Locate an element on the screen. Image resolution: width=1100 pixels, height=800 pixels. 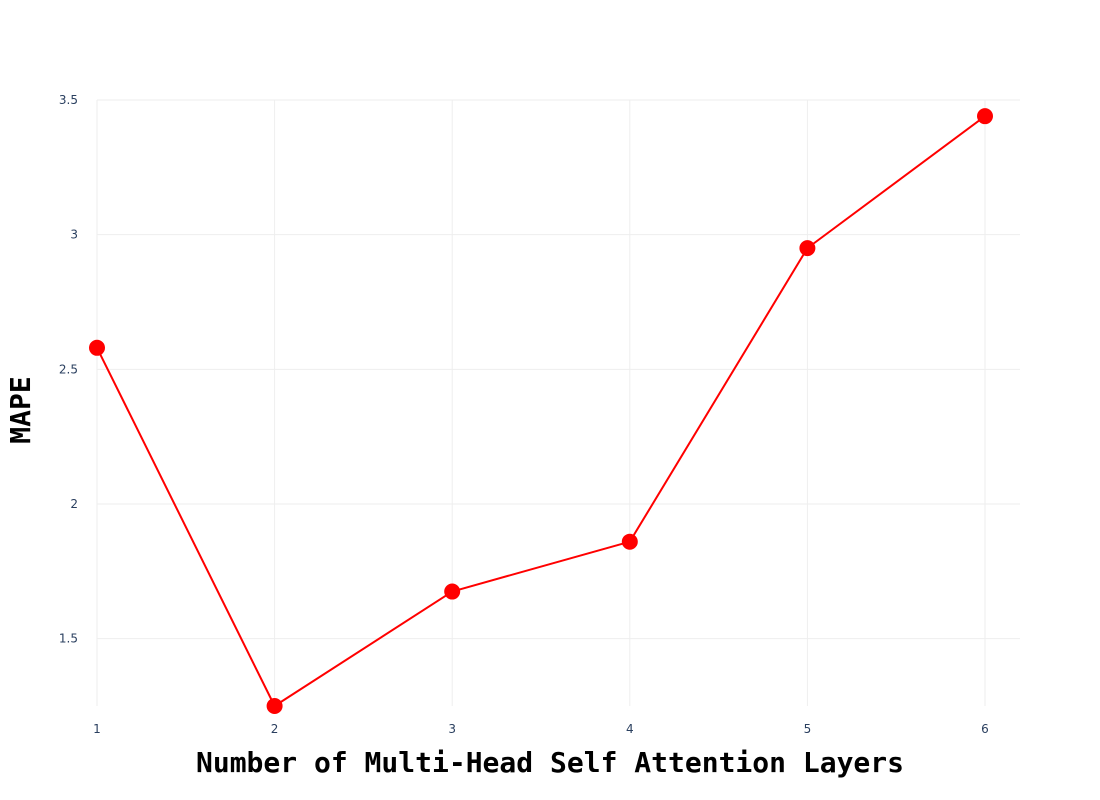
y-axis-title: MAPE is located at coordinates (20, 409).